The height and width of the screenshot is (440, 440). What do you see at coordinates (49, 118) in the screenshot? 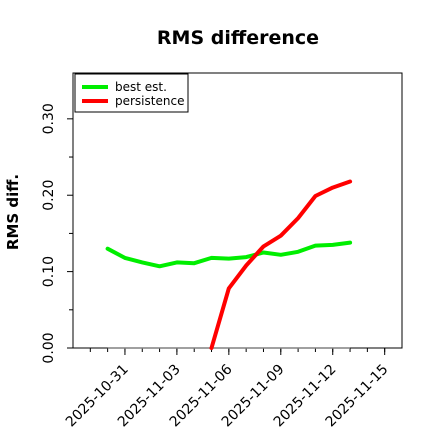
I see `y-tick-label: 0.30` at bounding box center [49, 118].